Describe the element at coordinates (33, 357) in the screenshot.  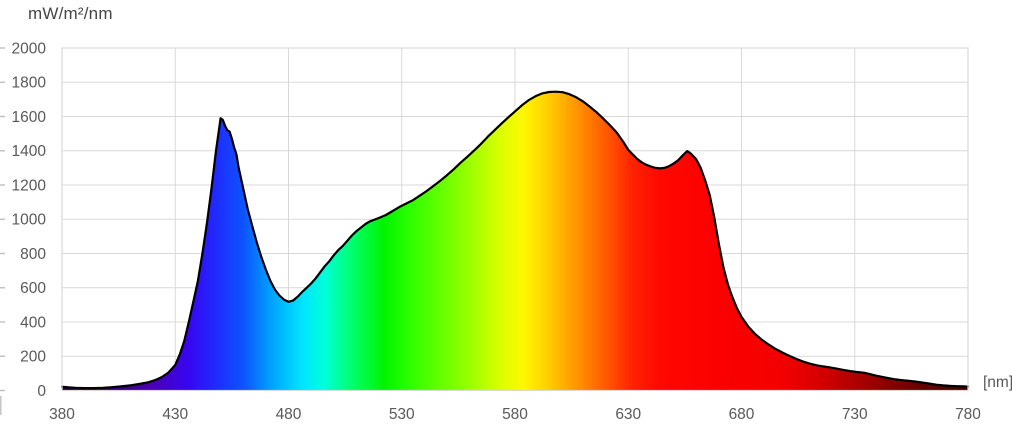
I see `y-tick-label: 200` at that location.